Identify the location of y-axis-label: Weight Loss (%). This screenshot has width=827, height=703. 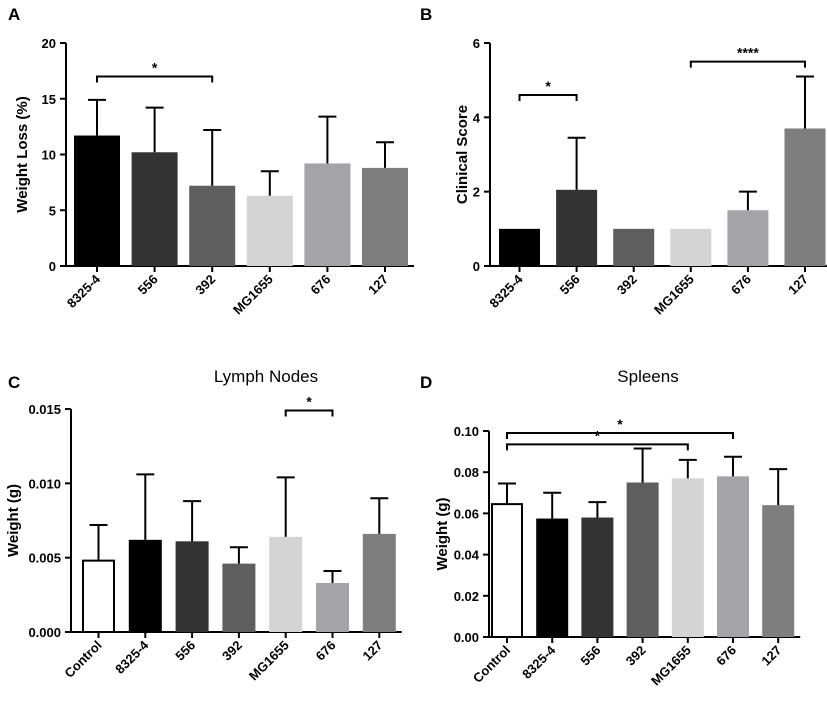
(22, 154).